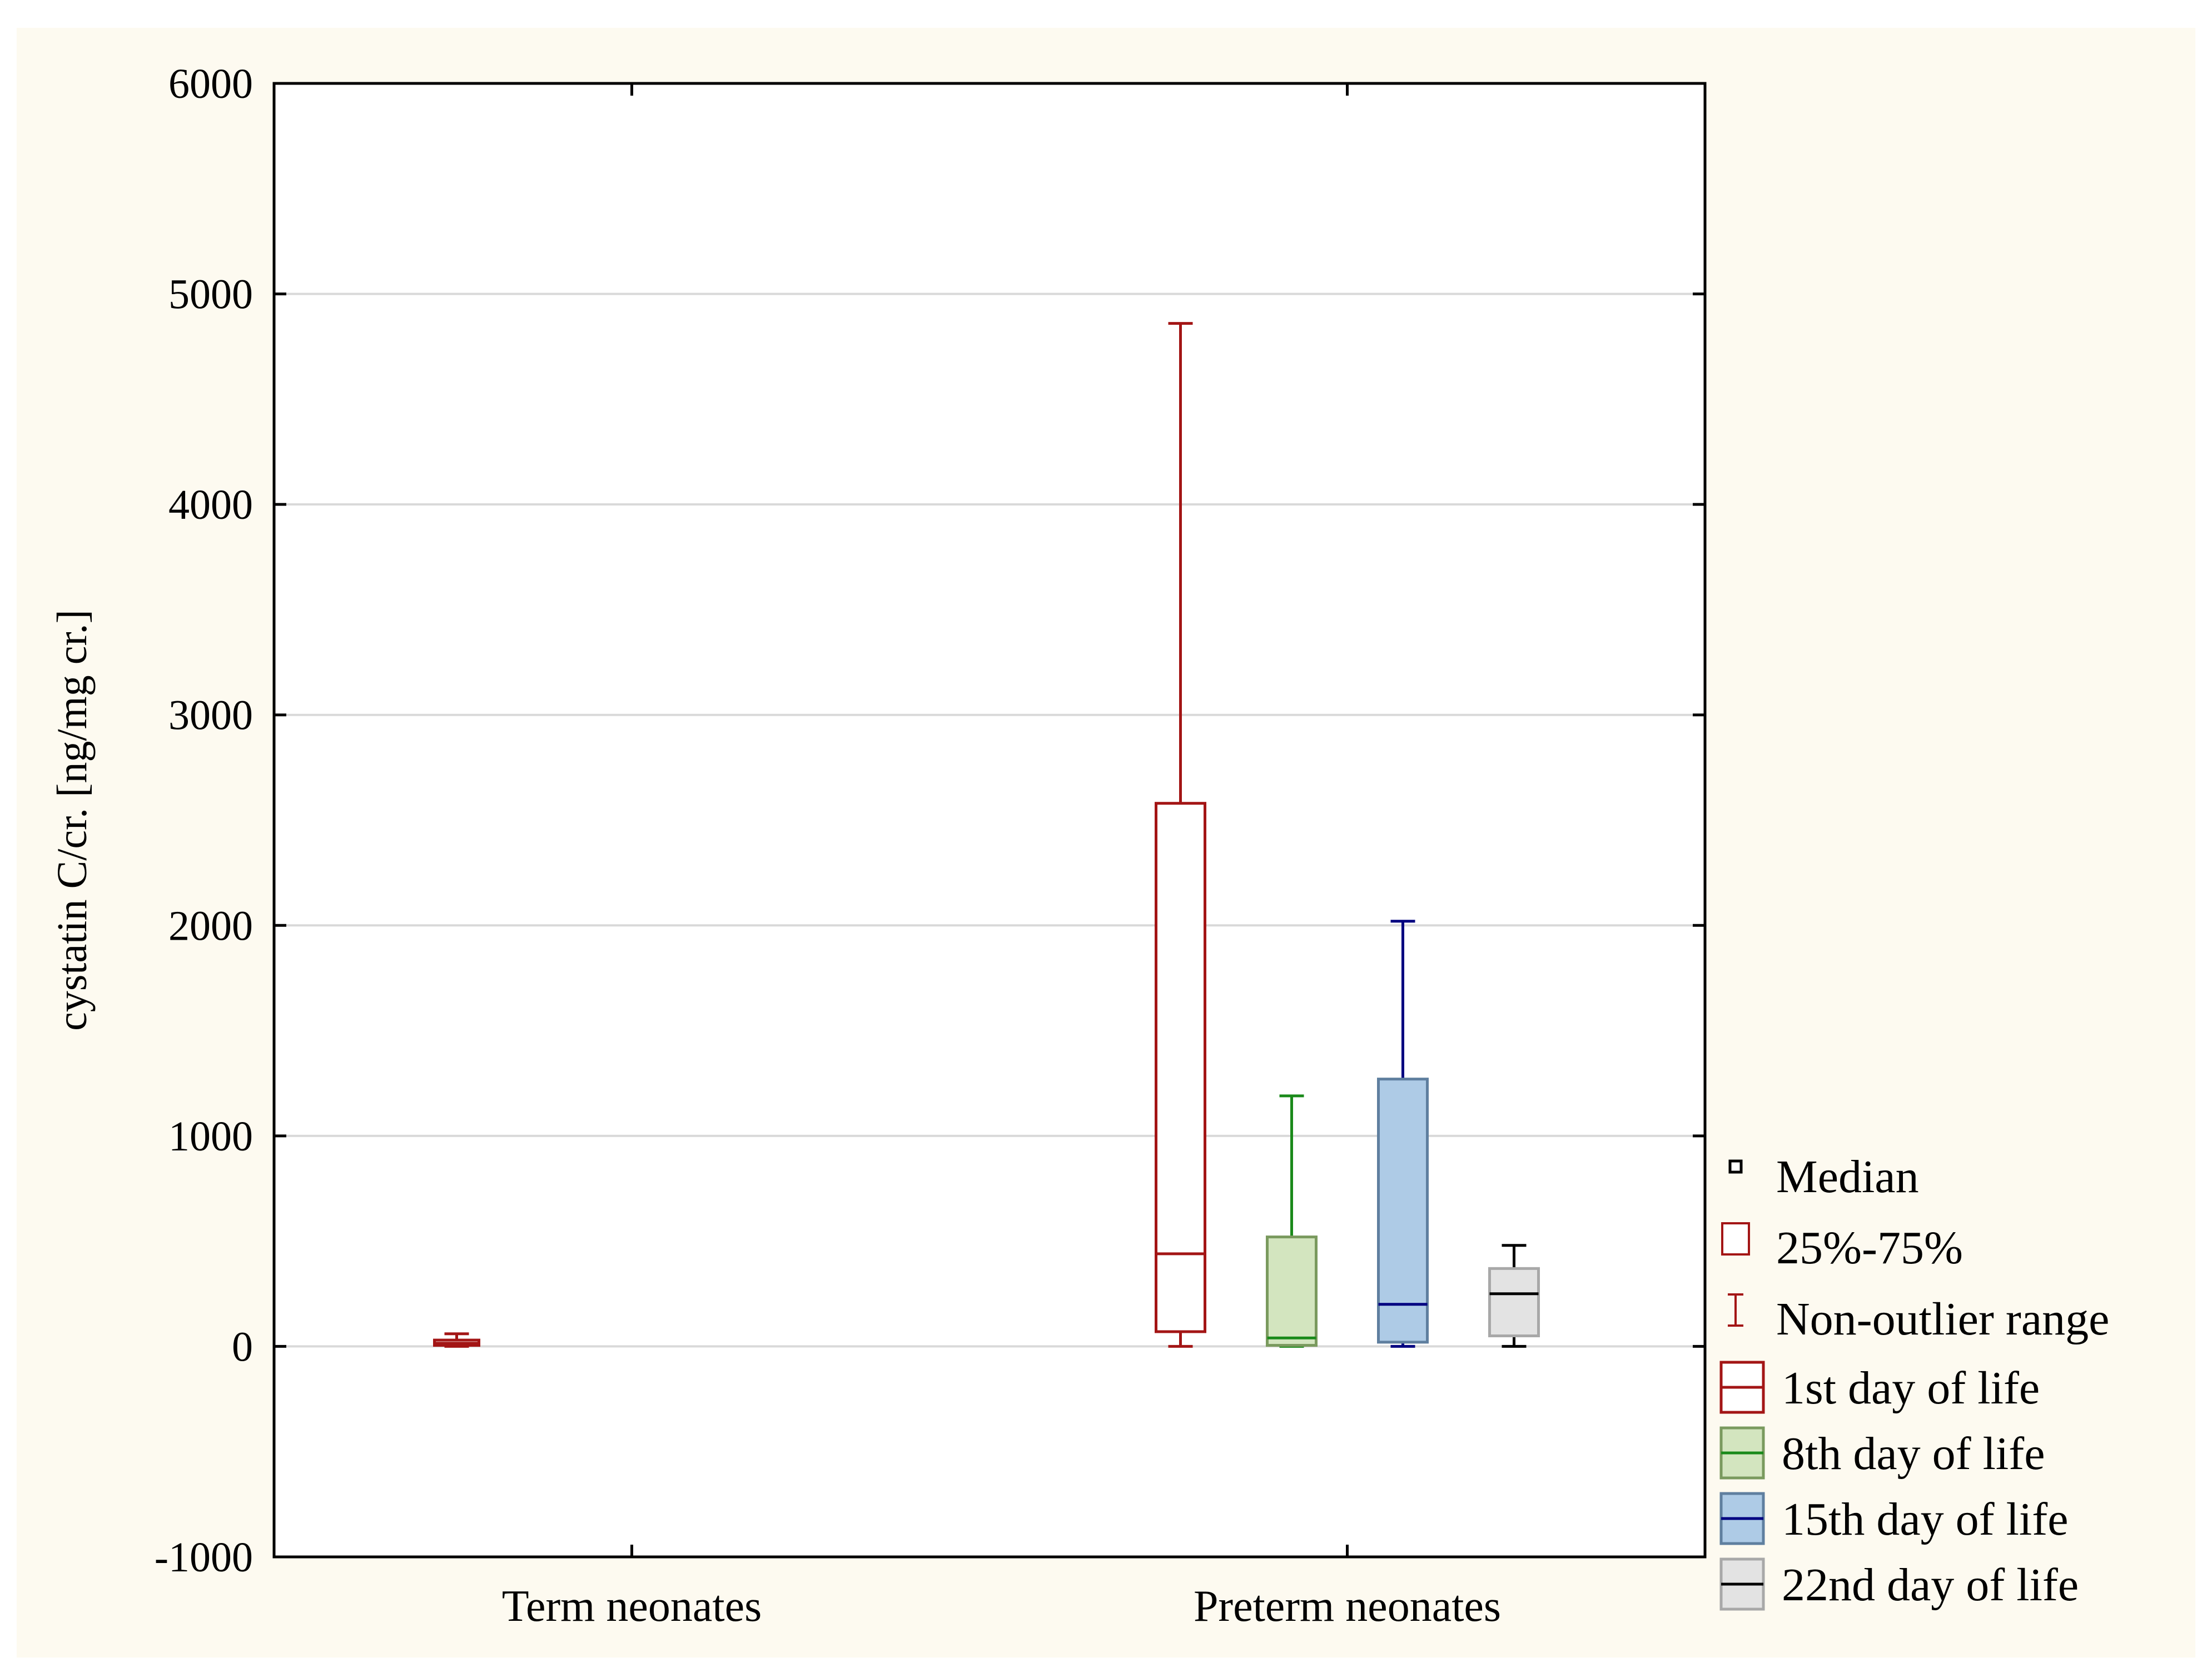 This screenshot has width=2212, height=1677. Describe the element at coordinates (210, 925) in the screenshot. I see `y-tick-label: 2000` at that location.